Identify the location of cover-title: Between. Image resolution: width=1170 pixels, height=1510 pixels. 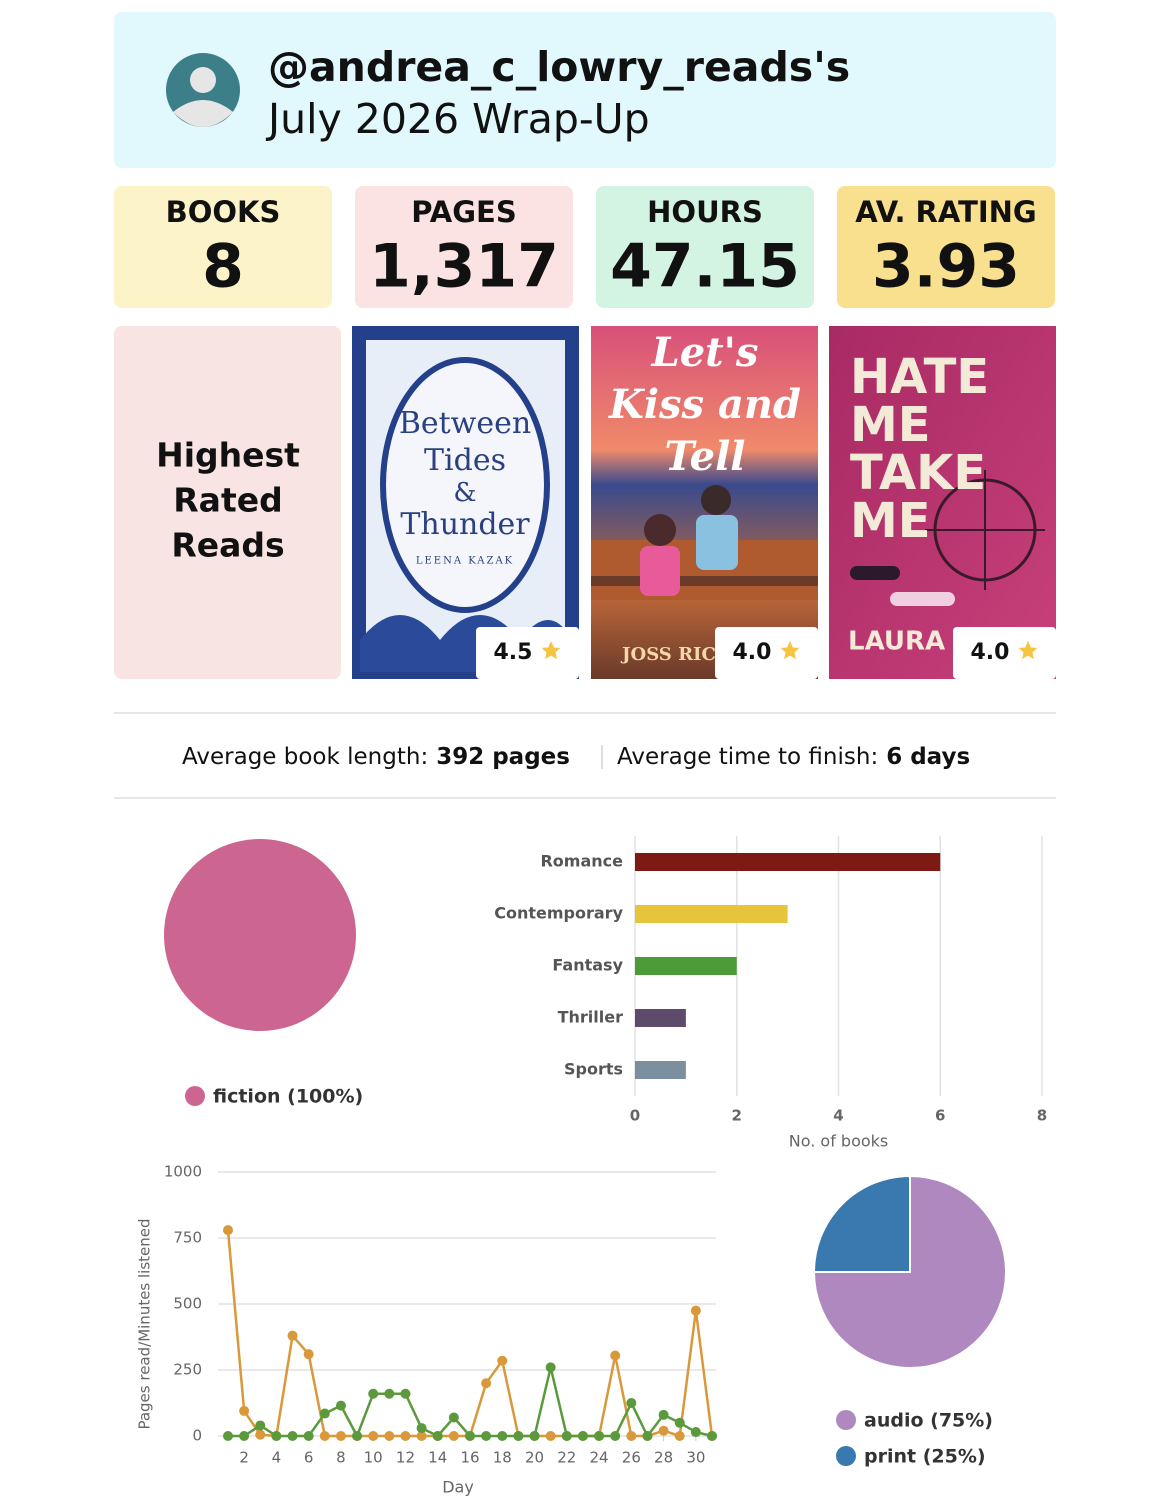
(465, 423).